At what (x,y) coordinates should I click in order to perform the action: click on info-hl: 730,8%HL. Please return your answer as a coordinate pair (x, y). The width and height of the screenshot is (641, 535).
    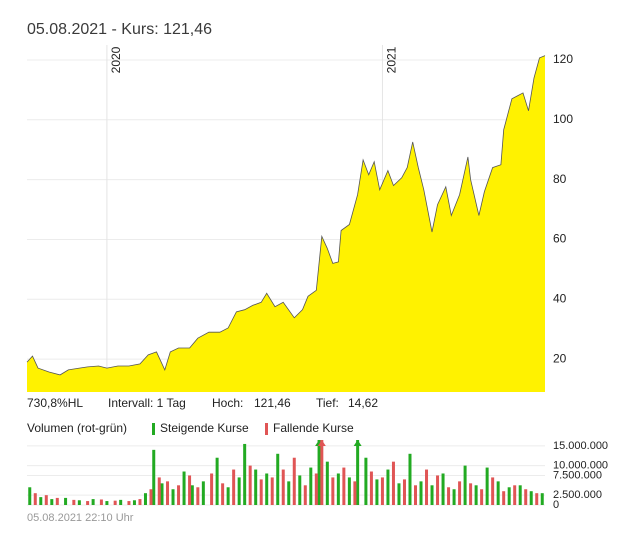
    Looking at the image, I should click on (55, 403).